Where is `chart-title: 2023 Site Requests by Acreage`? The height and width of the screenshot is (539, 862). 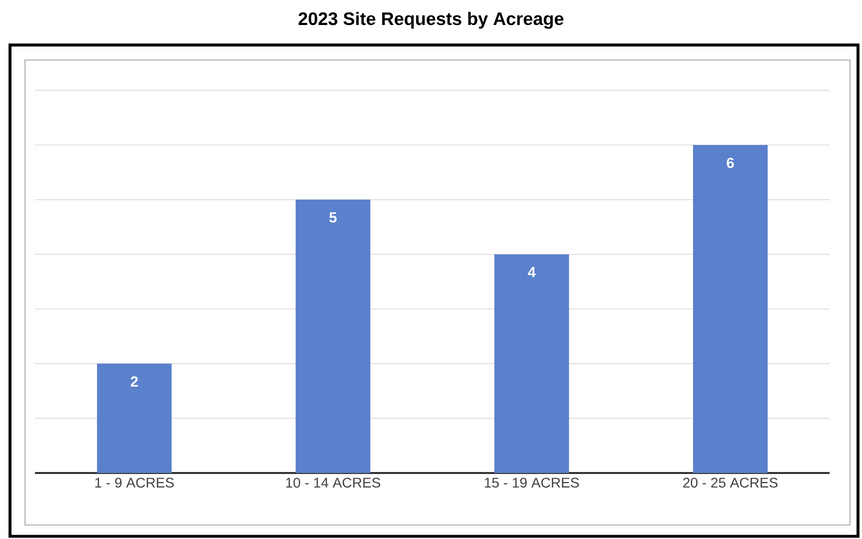
chart-title: 2023 Site Requests by Acreage is located at coordinates (431, 20).